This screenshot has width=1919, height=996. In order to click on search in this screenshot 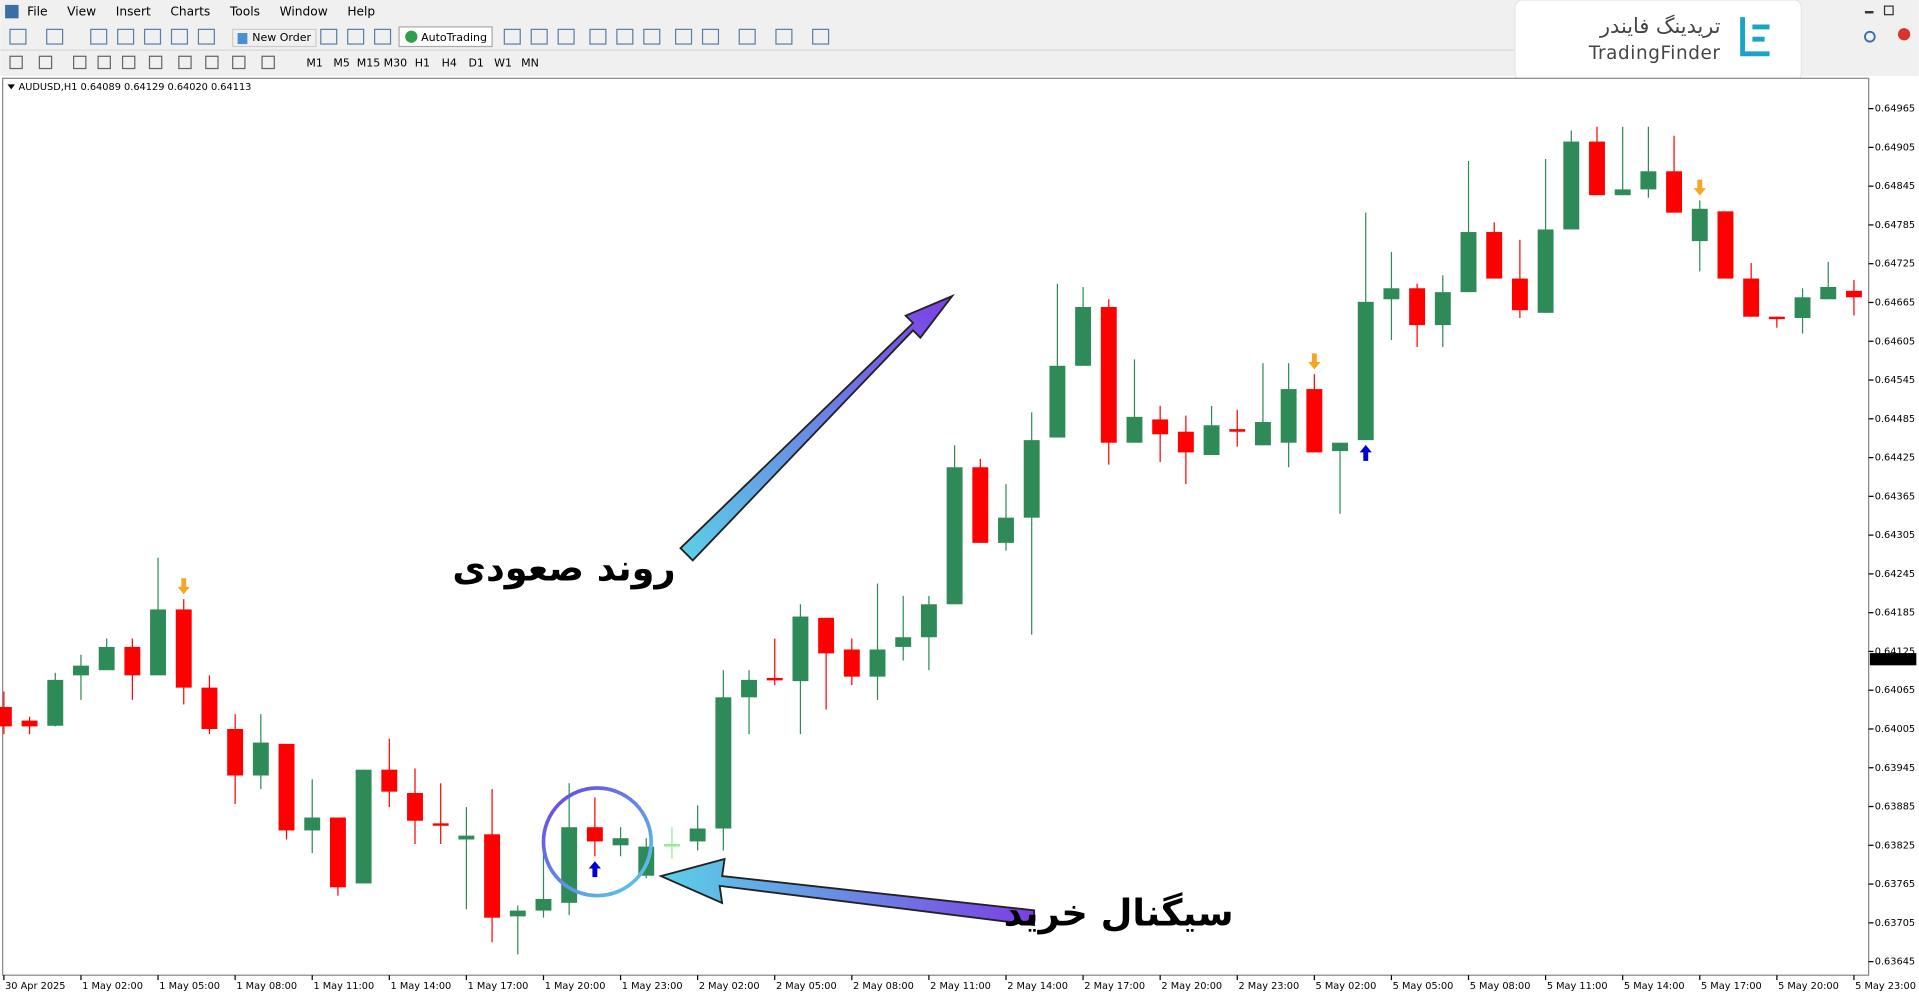, I will do `click(1870, 36)`.